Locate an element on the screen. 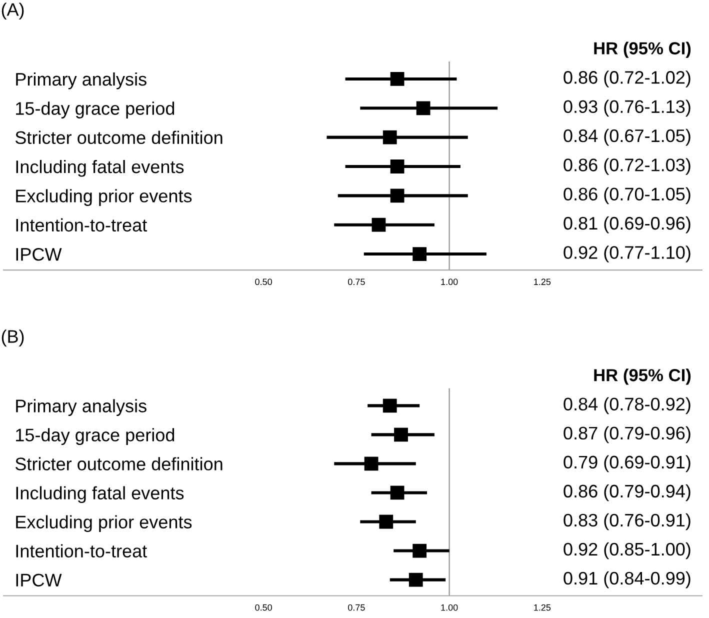  annotation: 0.87 (0.79-0.96) is located at coordinates (627, 435).